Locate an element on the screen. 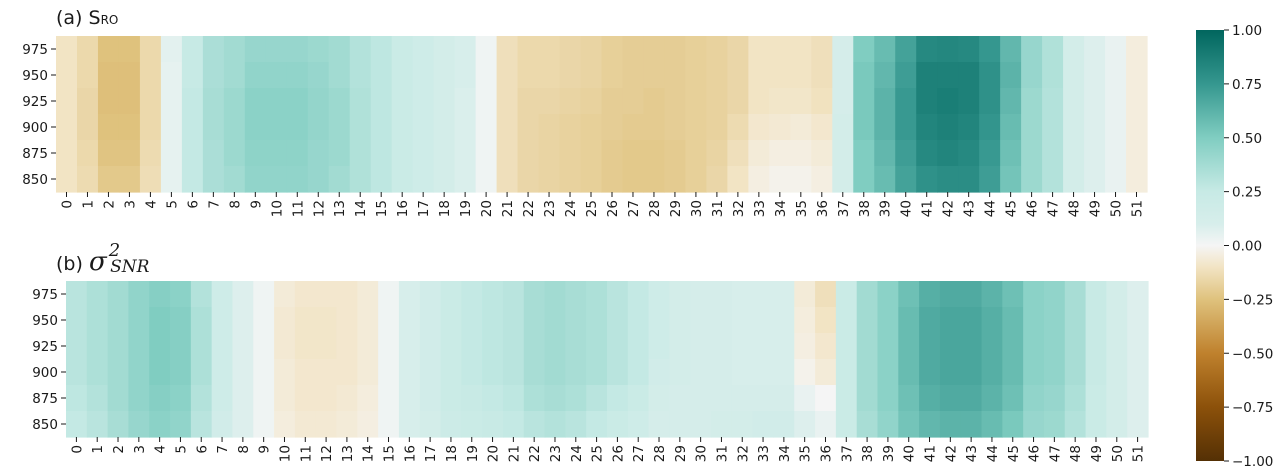 The height and width of the screenshot is (472, 1279). column-label: 25 is located at coordinates (592, 208).